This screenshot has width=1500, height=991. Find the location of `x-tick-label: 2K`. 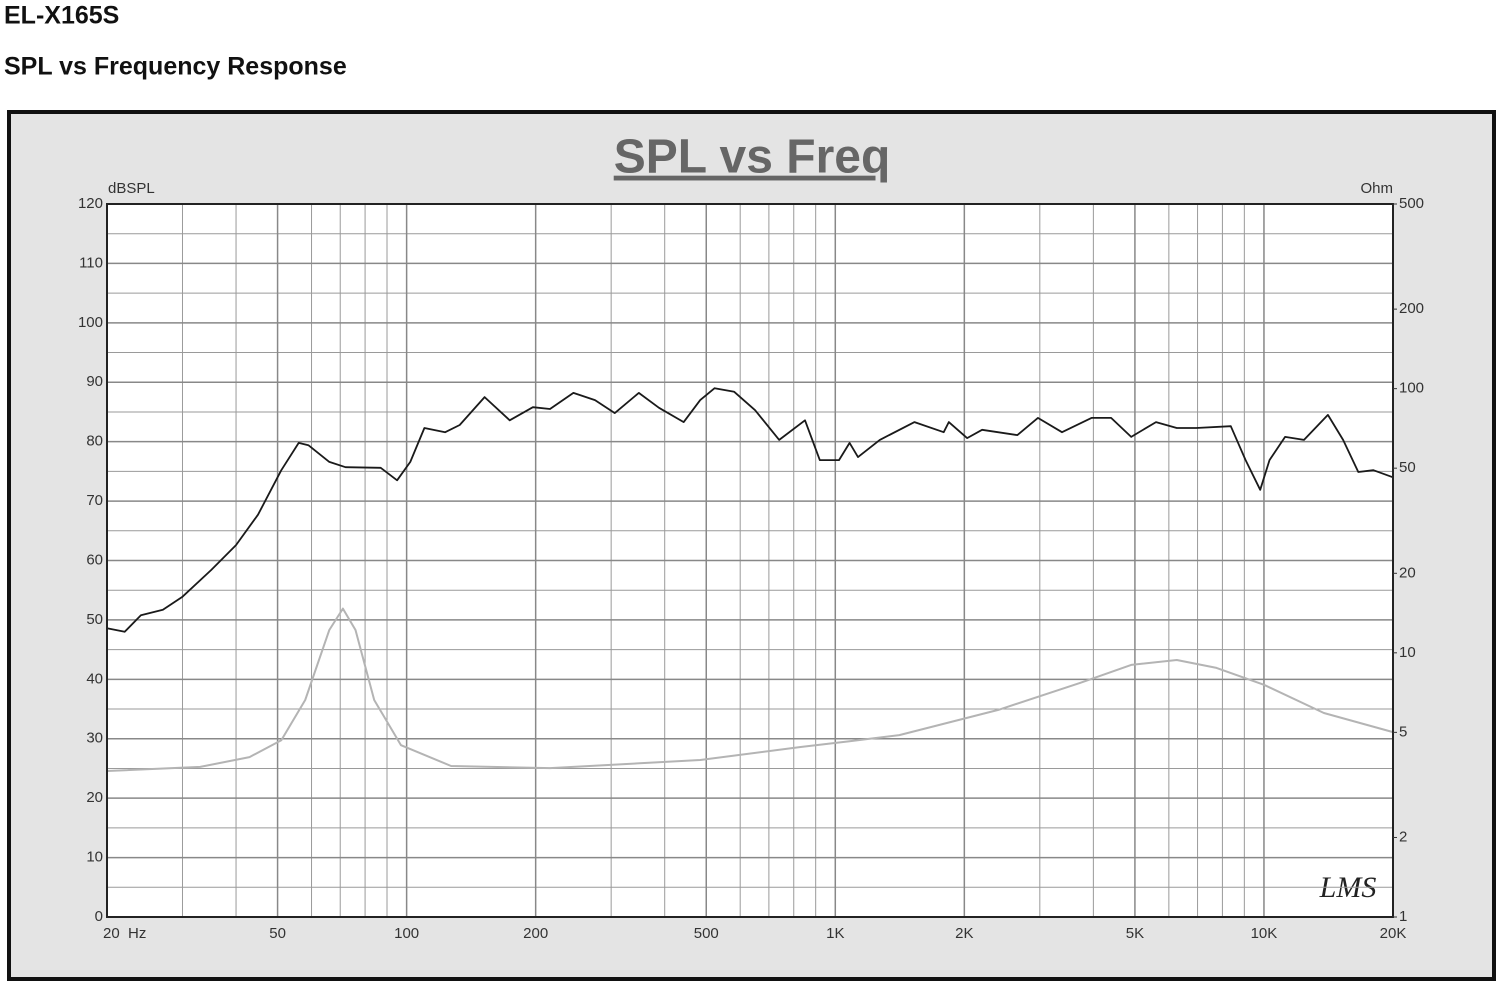

x-tick-label: 2K is located at coordinates (964, 933).